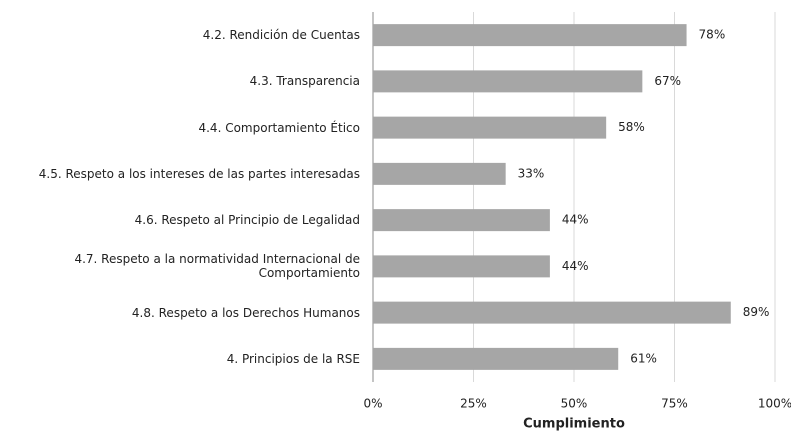  I want to click on value-label: 33%, so click(531, 173).